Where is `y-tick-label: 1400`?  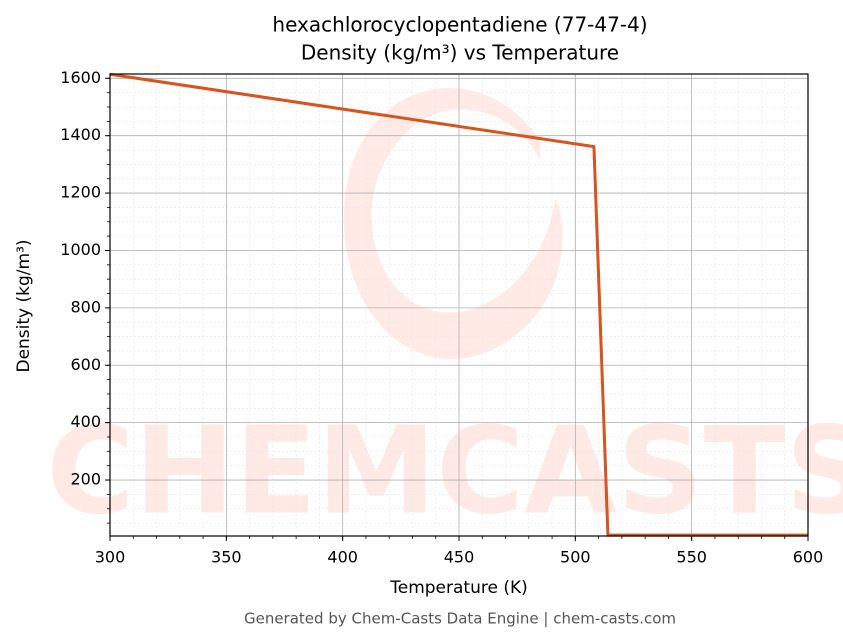
y-tick-label: 1400 is located at coordinates (80, 134).